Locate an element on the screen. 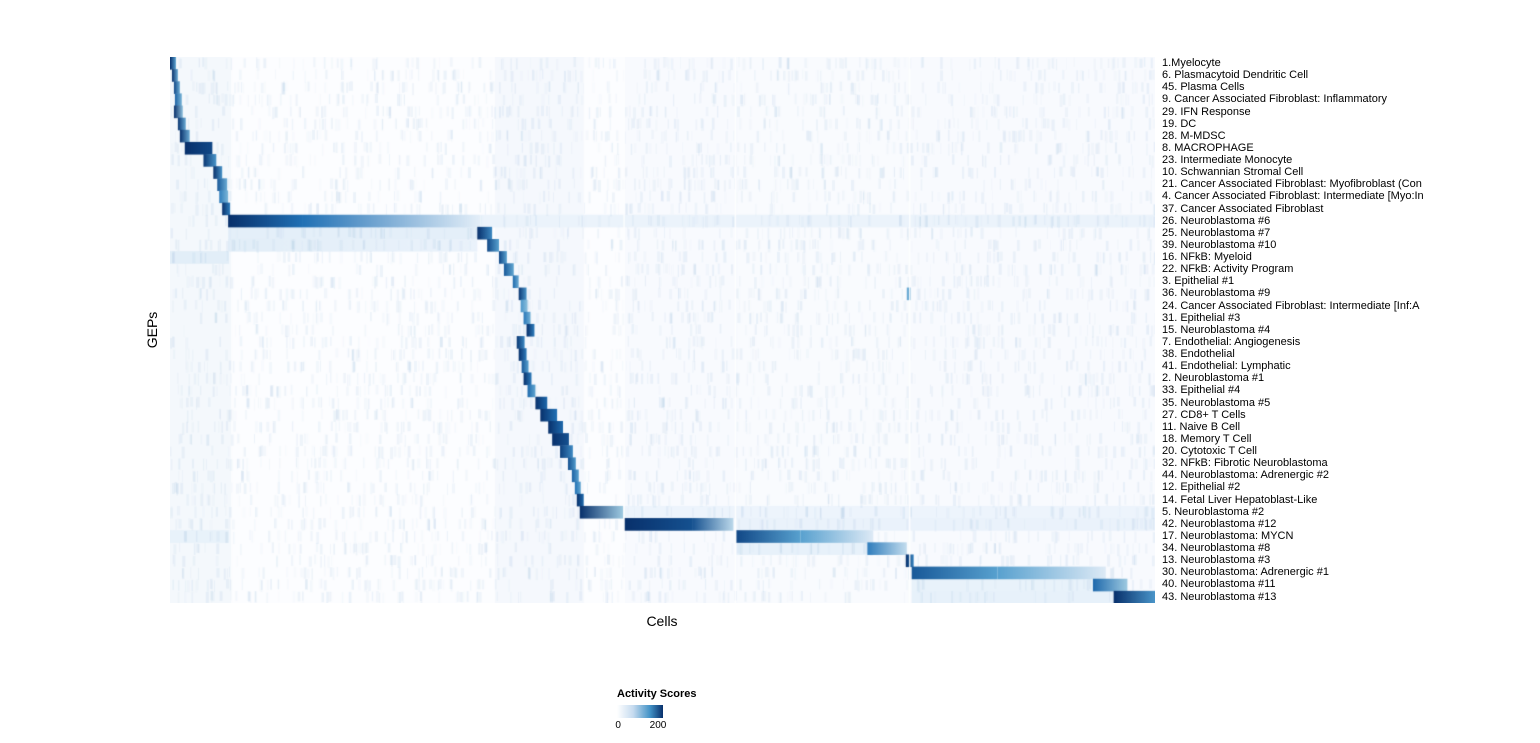  row-label: 14. Fetal Liver Hepatoblast-Like is located at coordinates (1240, 499).